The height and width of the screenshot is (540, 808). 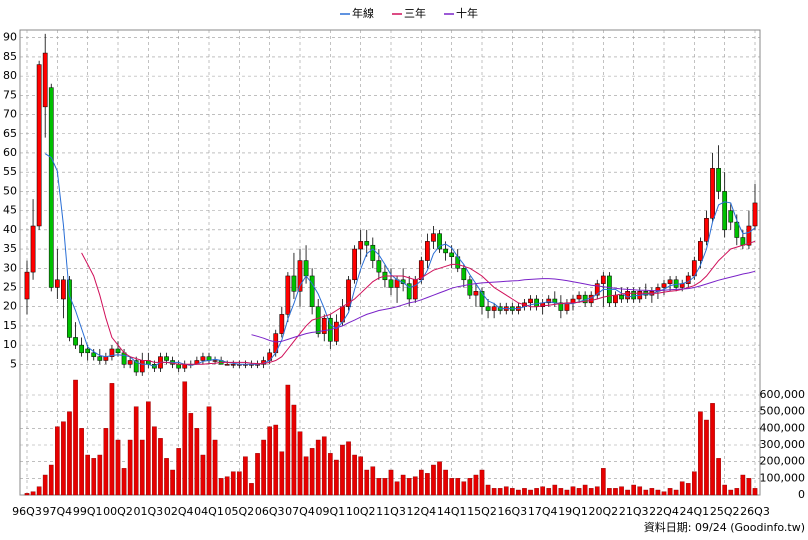 I want to click on x-tick-label: 25Q2, so click(x=725, y=511).